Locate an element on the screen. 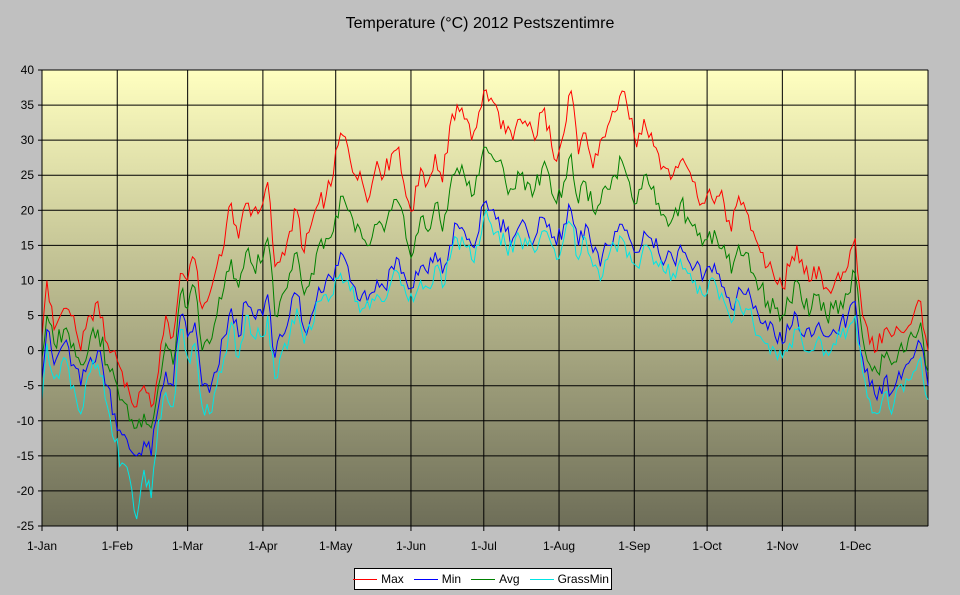 This screenshot has height=595, width=960. x-tick-label: 1-Mar is located at coordinates (187, 546).